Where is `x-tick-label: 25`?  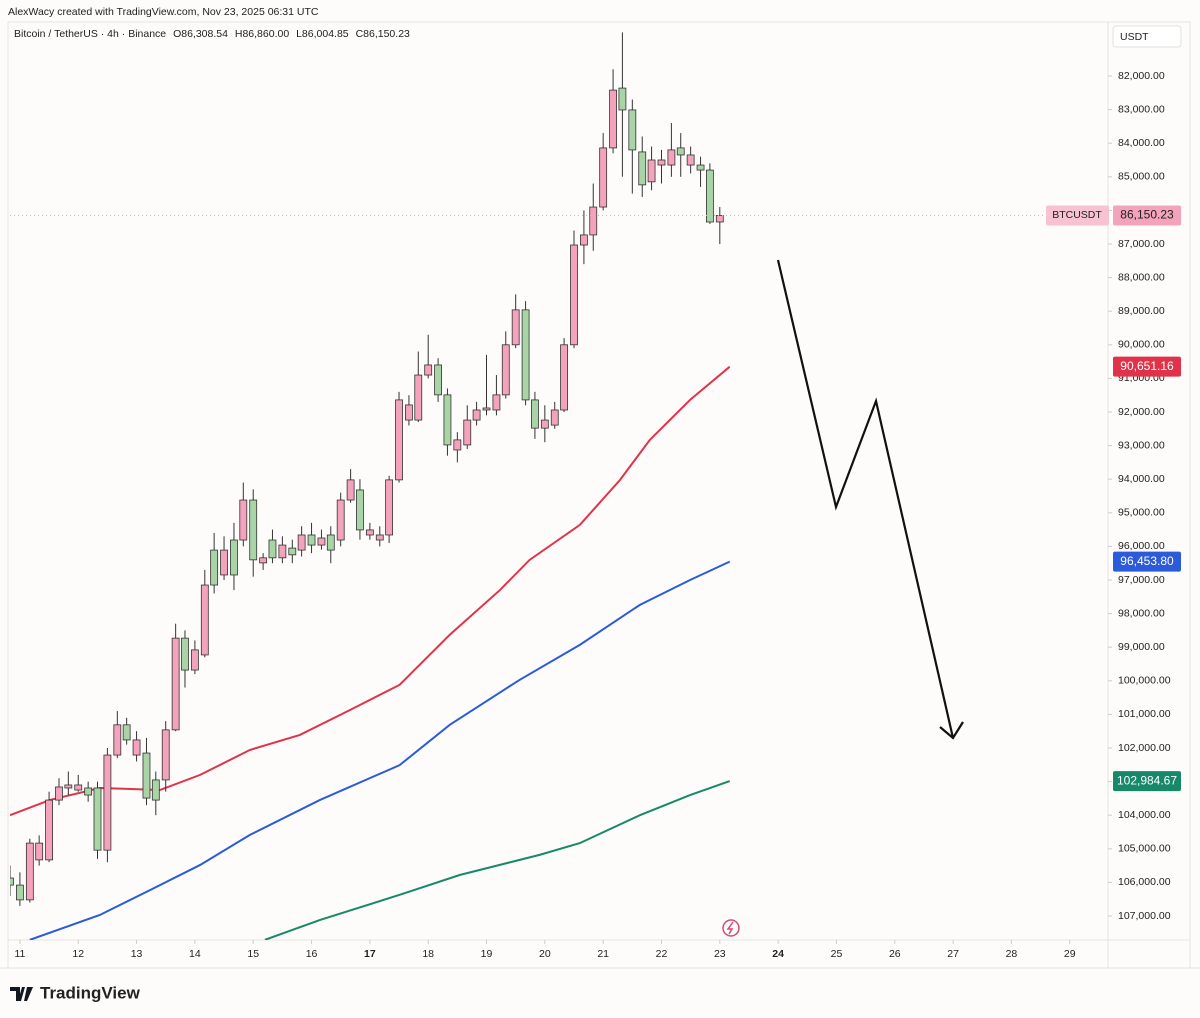 x-tick-label: 25 is located at coordinates (837, 954).